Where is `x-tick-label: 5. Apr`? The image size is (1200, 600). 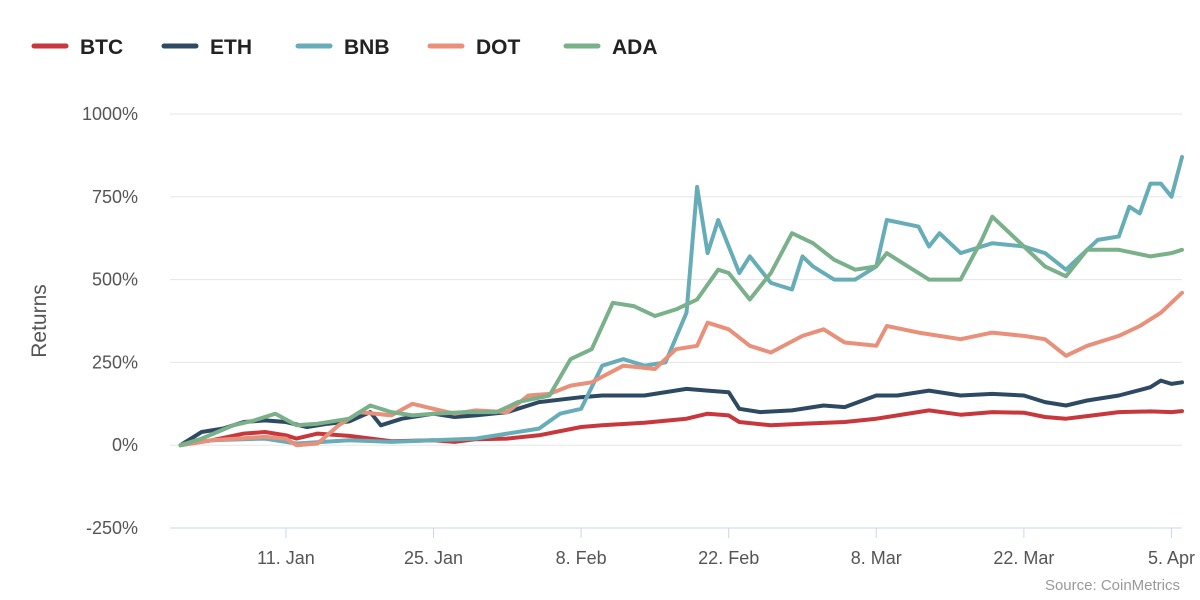
x-tick-label: 5. Apr is located at coordinates (1171, 558).